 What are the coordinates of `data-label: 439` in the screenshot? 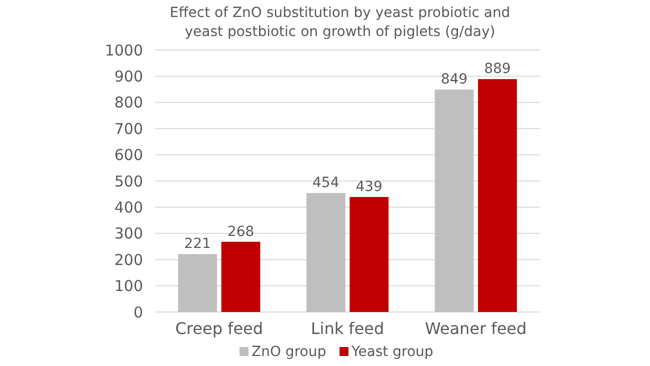 It's located at (369, 186).